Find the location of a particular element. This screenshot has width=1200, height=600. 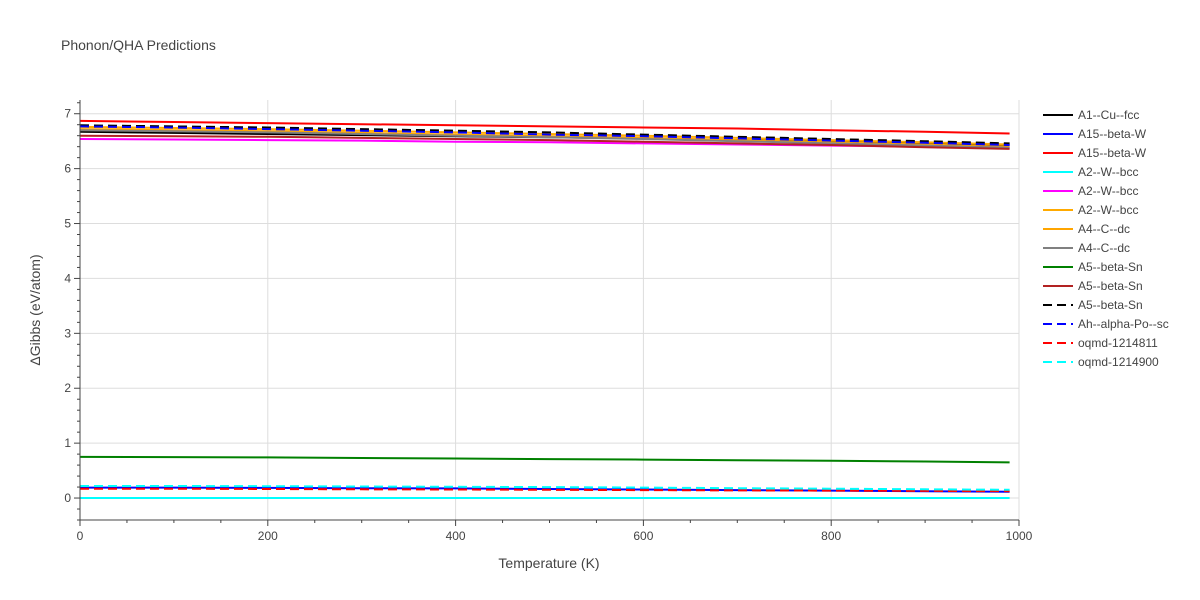

y-tick-label: 7 is located at coordinates (67, 114).